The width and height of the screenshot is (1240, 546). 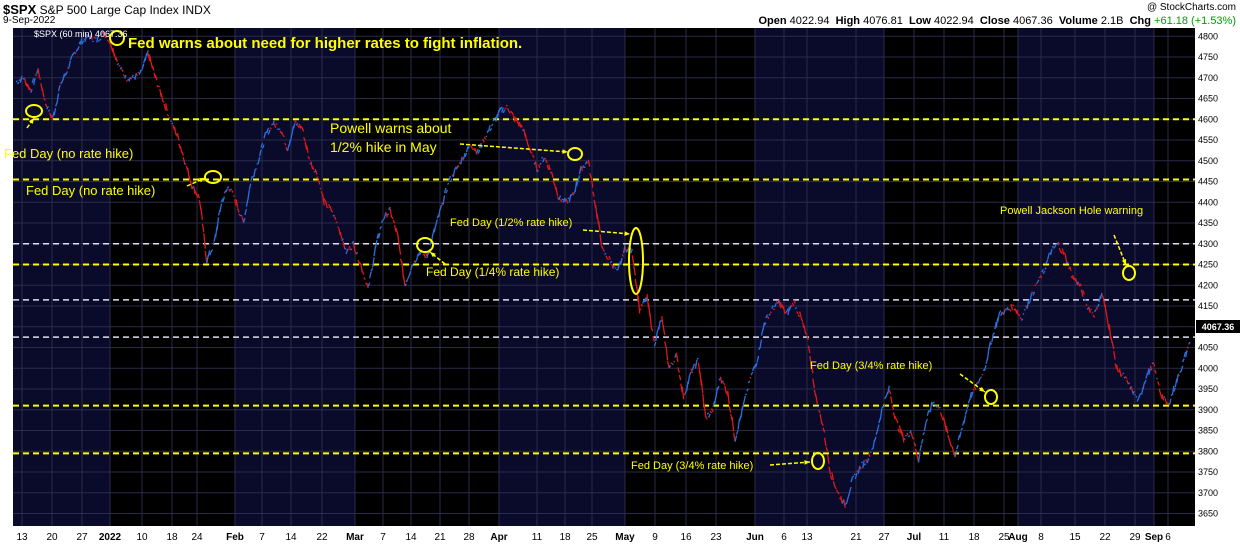 I want to click on x-tick-label: 25, so click(x=592, y=537).